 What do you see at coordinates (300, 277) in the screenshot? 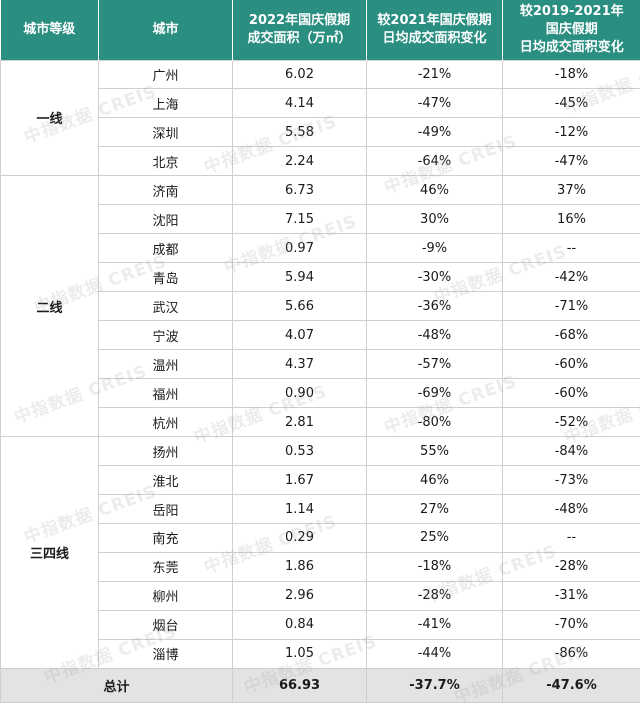
I see `area-cell: 5.94` at bounding box center [300, 277].